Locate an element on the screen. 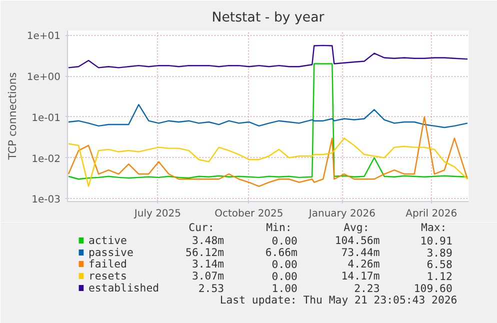 The width and height of the screenshot is (497, 323). text: Last update: Thu May 21 23:05:43 2026 is located at coordinates (339, 300).